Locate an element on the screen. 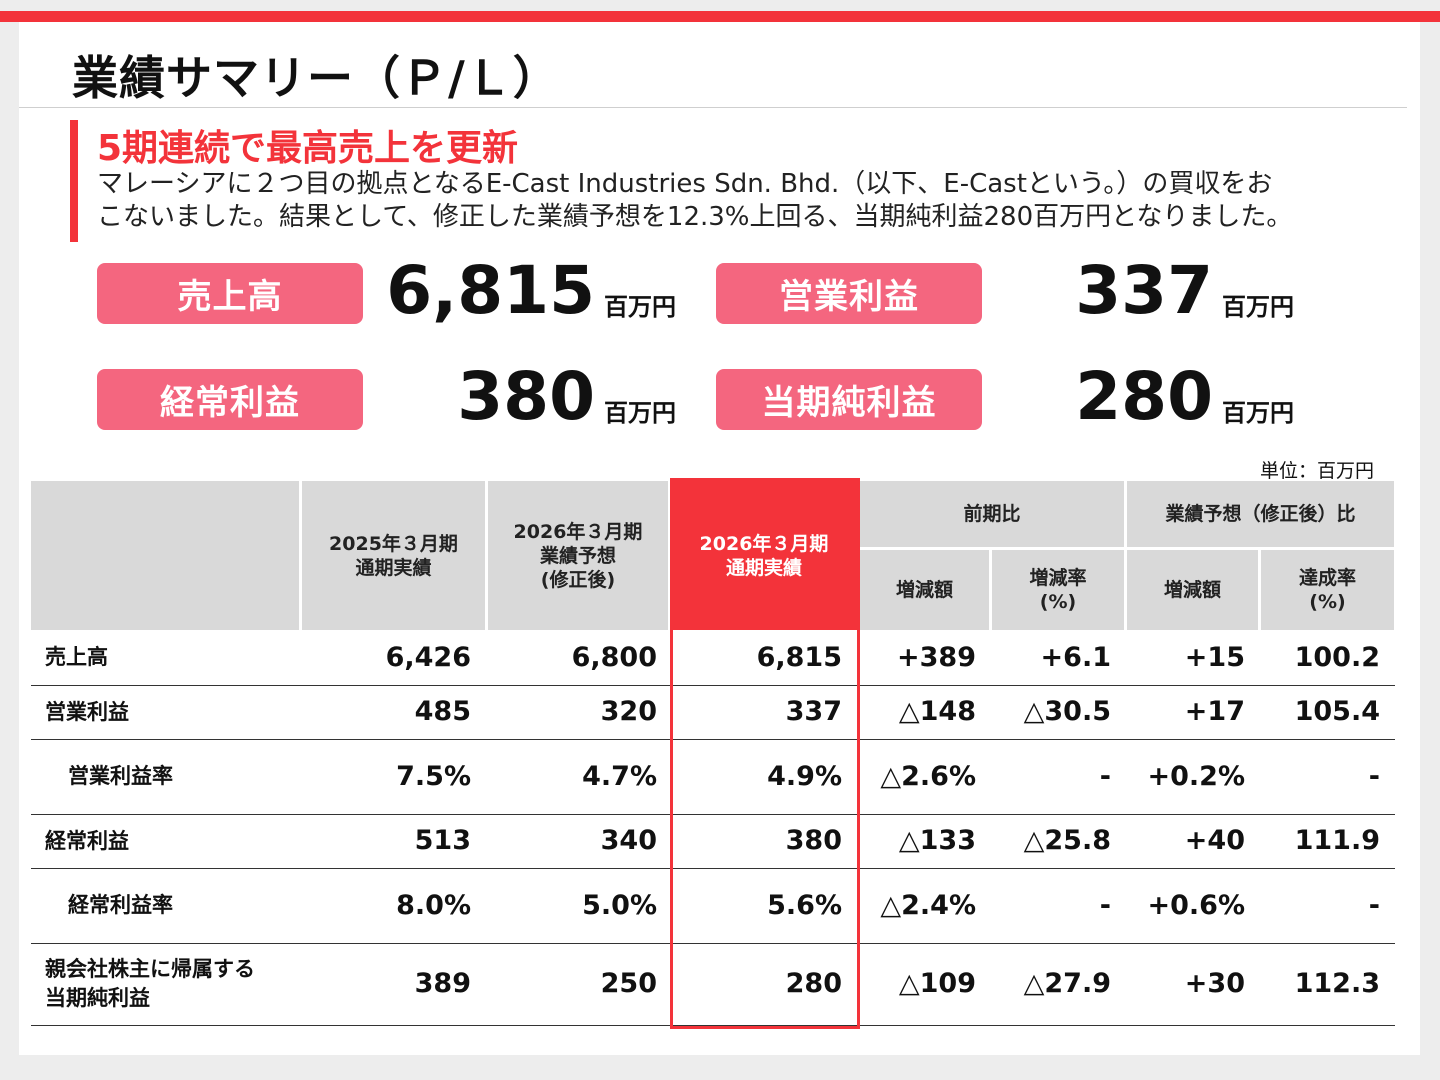 The width and height of the screenshot is (1440, 1080). table-header-fy2026-actual: 2026年３月期 通期実績 is located at coordinates (764, 555).